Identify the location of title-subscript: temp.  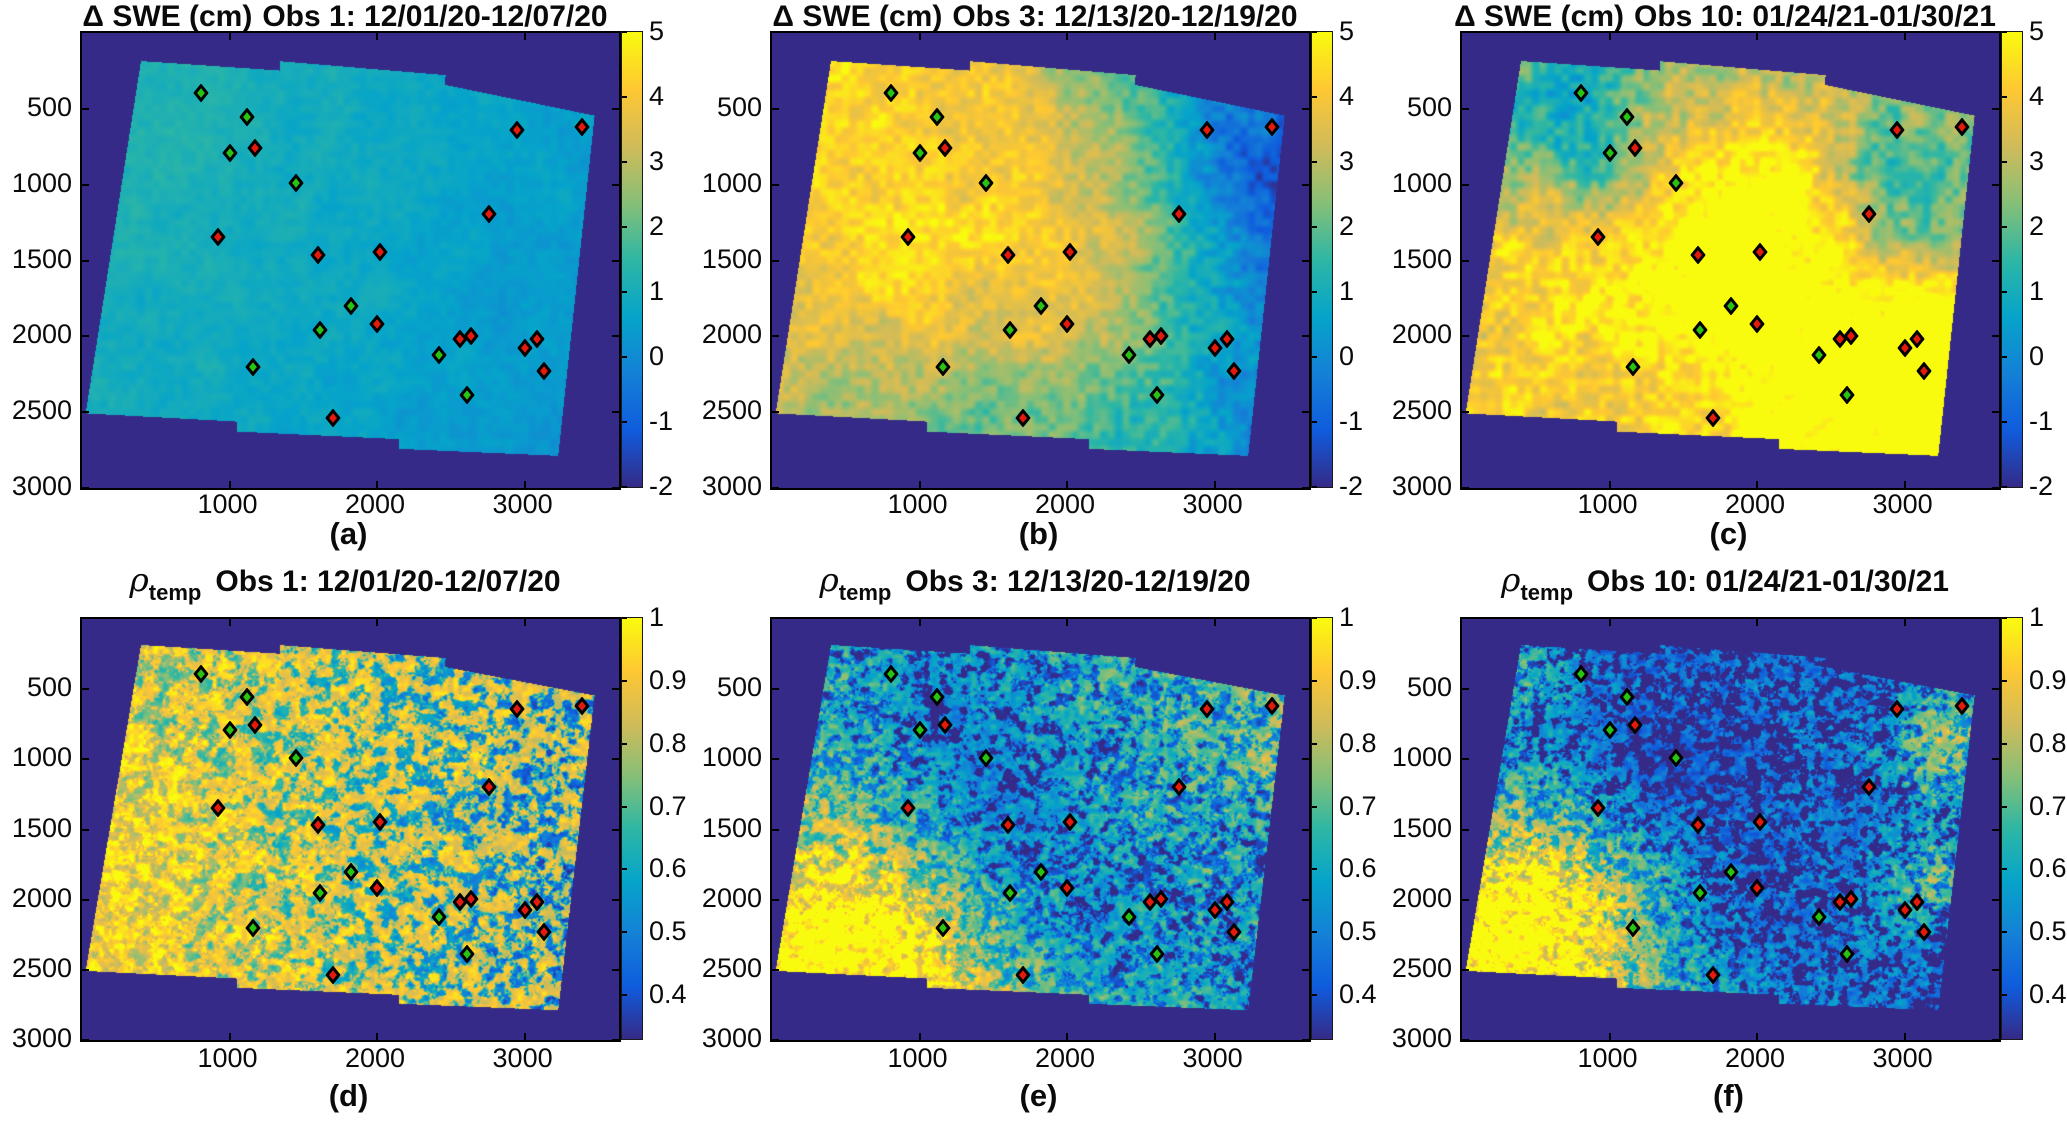
(1547, 592).